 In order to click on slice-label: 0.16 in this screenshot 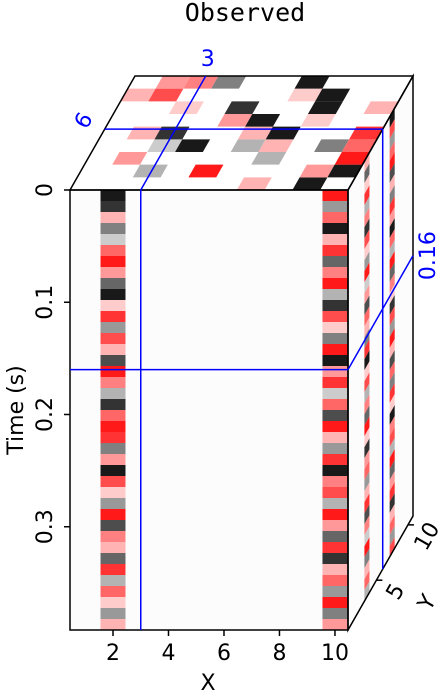, I will do `click(428, 255)`.